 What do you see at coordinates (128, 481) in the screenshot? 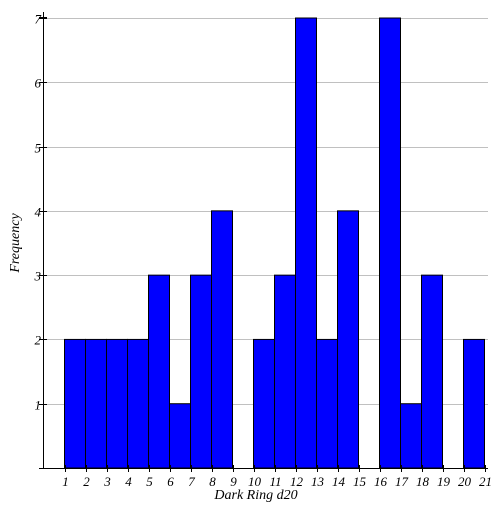
I see `x-tick-label-4: 4` at bounding box center [128, 481].